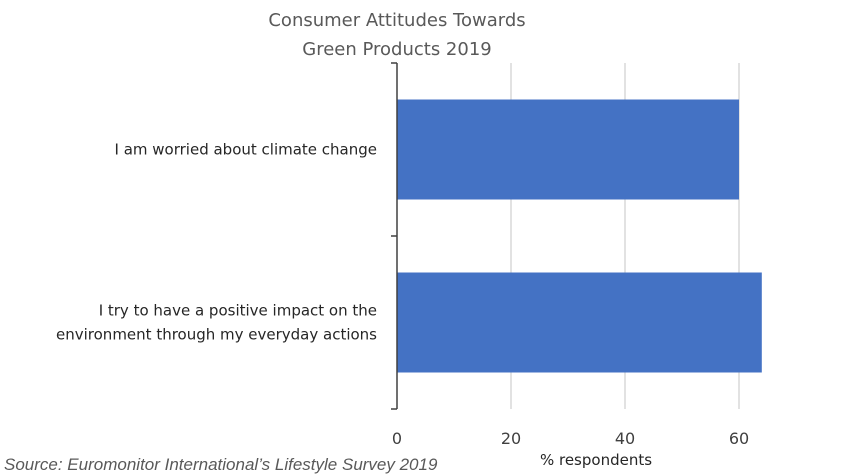 This screenshot has width=841, height=474. I want to click on x-tick-label: 20, so click(511, 438).